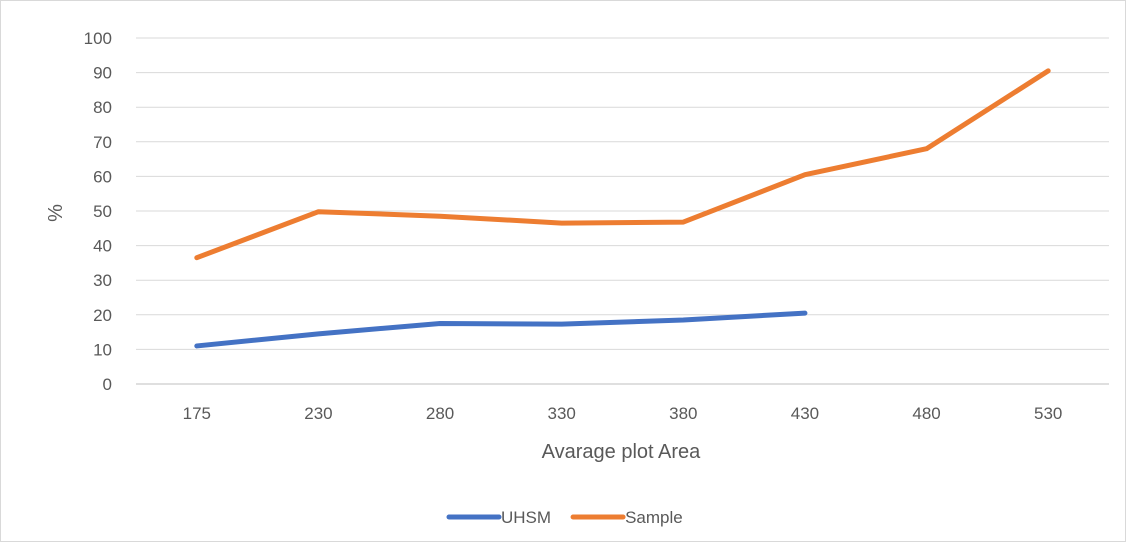 The height and width of the screenshot is (548, 1126). I want to click on y-axis-tick-labels: 0 10 20 30 40 50 60 70 80 90 100, so click(98, 211).